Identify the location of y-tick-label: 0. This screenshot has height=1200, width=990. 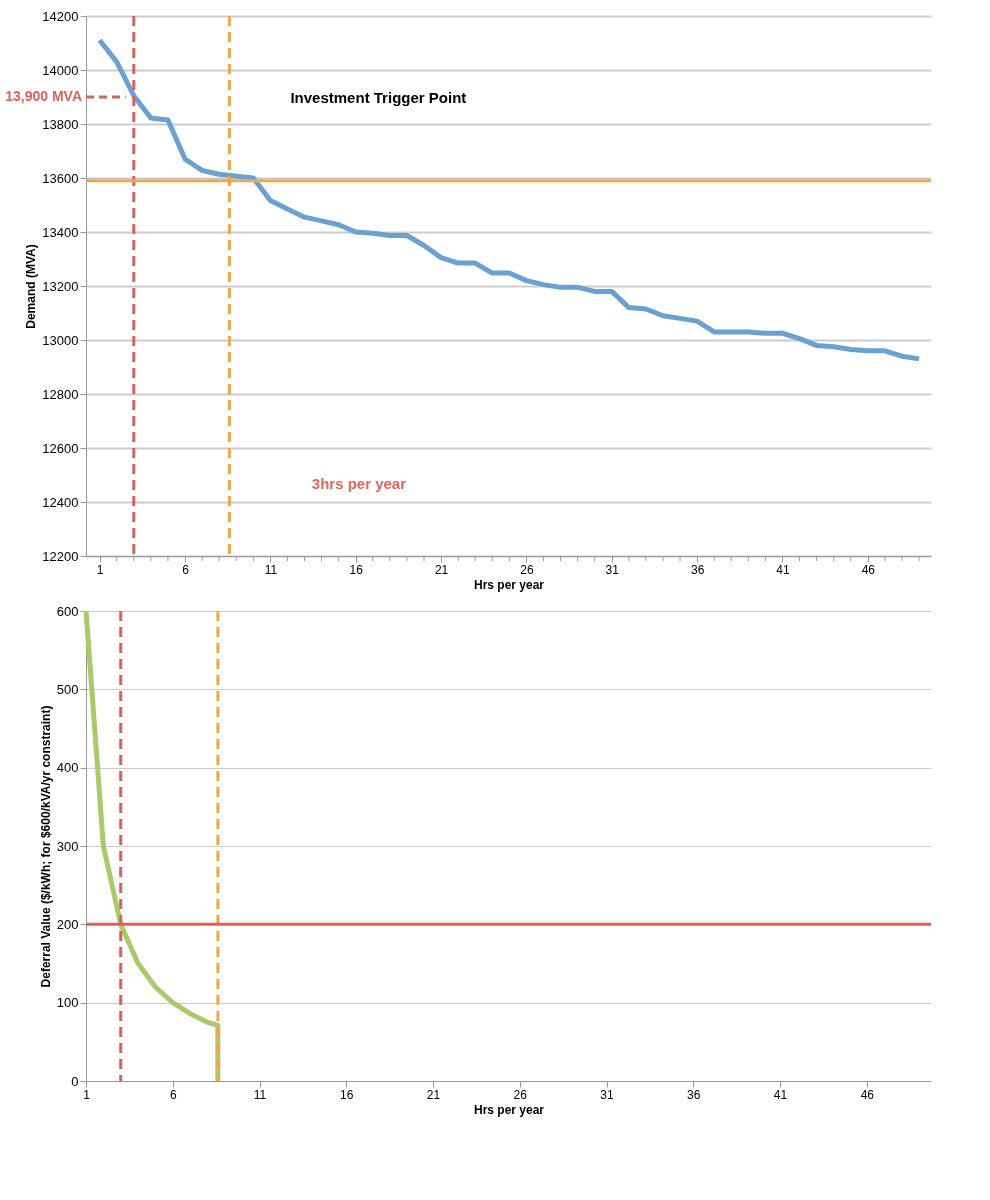
(75, 1081).